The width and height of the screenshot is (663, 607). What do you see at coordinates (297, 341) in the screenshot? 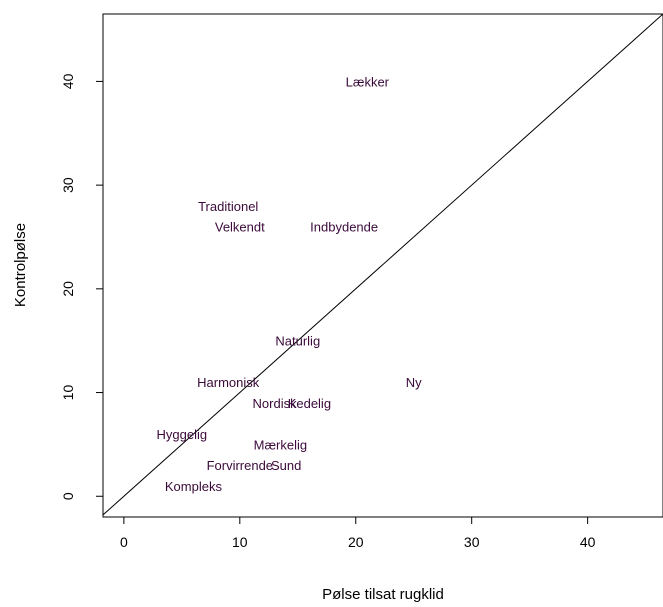
I see `data-point-label: Naturlig` at bounding box center [297, 341].